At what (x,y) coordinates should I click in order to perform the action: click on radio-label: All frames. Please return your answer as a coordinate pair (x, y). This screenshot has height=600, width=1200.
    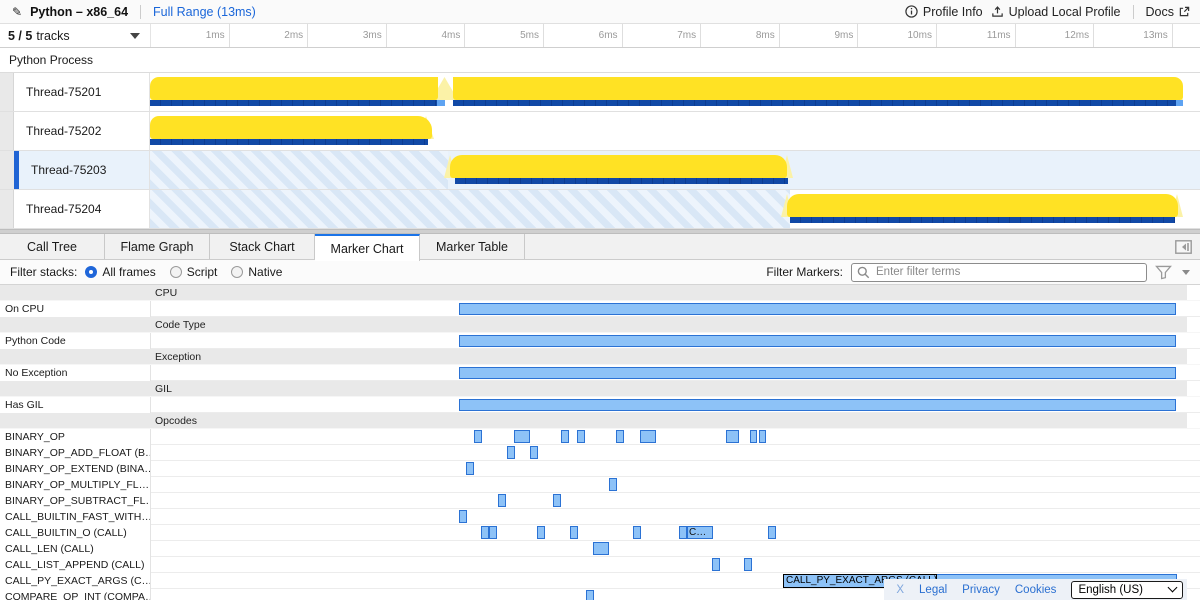
    Looking at the image, I should click on (129, 272).